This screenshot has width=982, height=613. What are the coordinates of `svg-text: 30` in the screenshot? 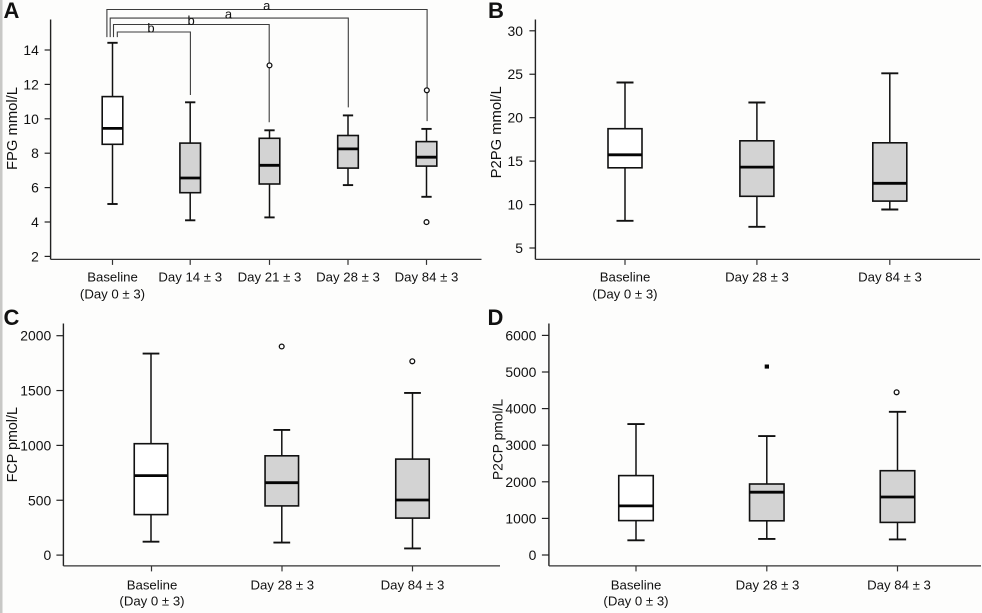 It's located at (516, 31).